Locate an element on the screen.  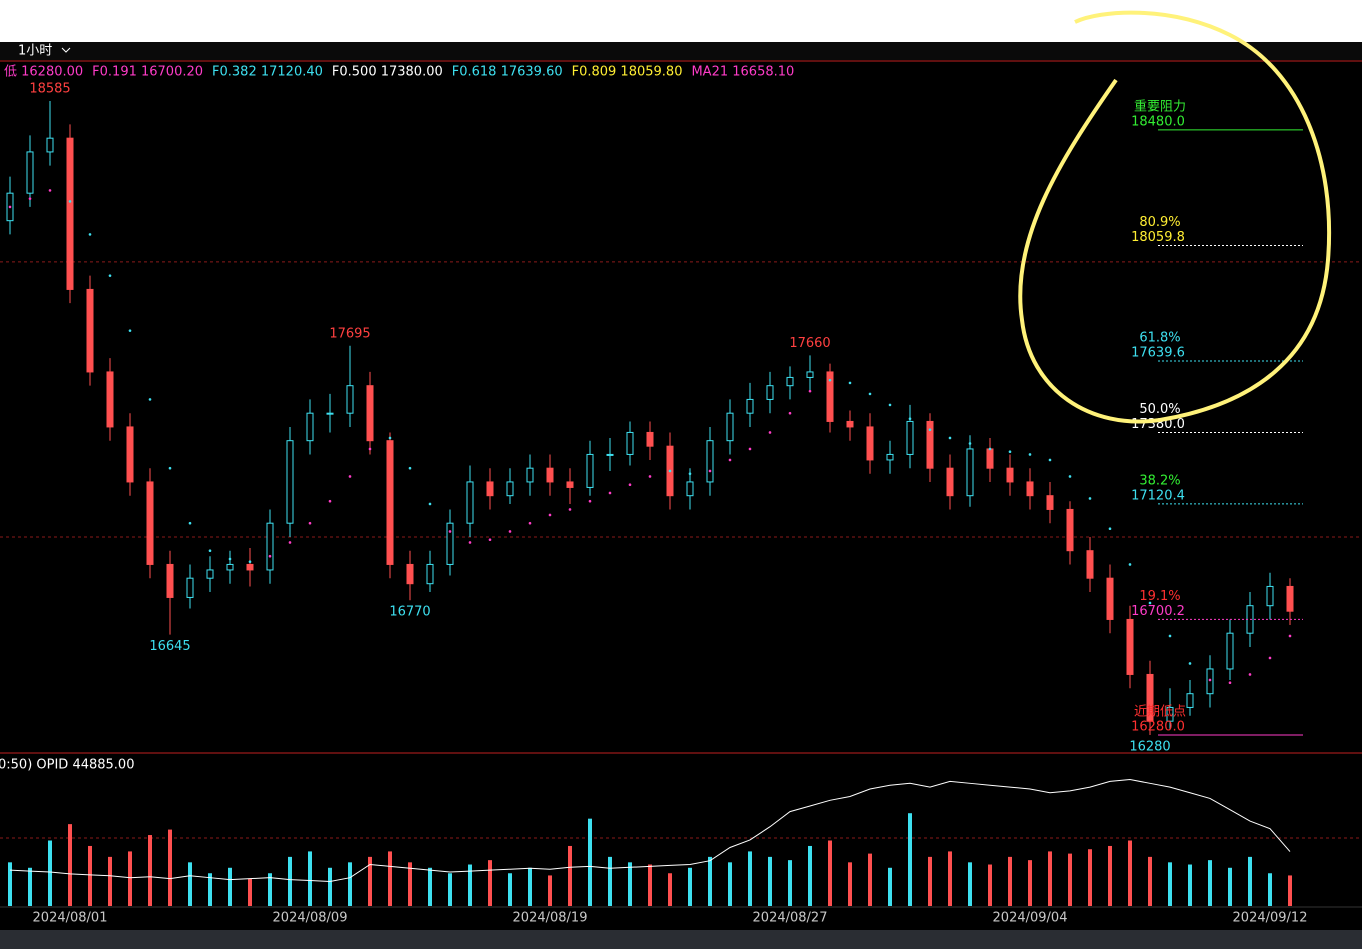
legend-item: MA21 16658.10 is located at coordinates (742, 72).